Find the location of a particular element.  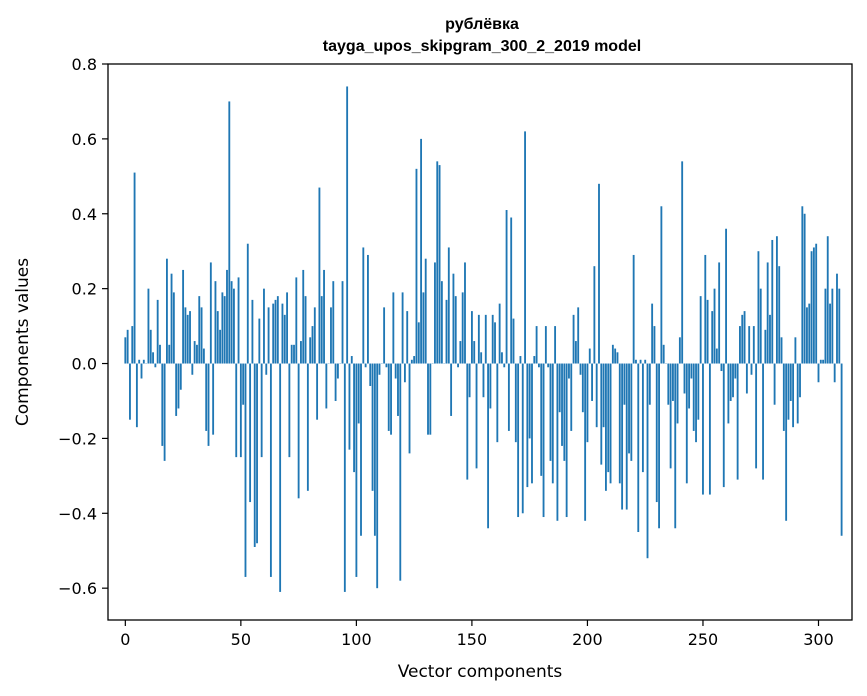

y-tick-label: −0.4 is located at coordinates (77, 513).